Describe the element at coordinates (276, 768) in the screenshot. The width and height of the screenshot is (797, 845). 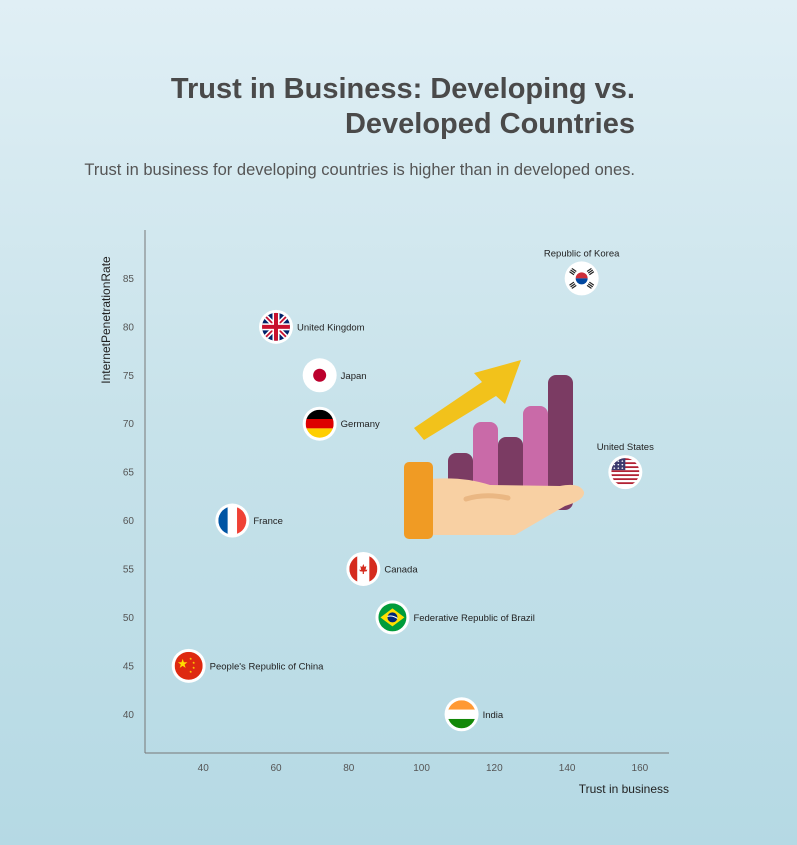
I see `x-tick-label: 60` at that location.